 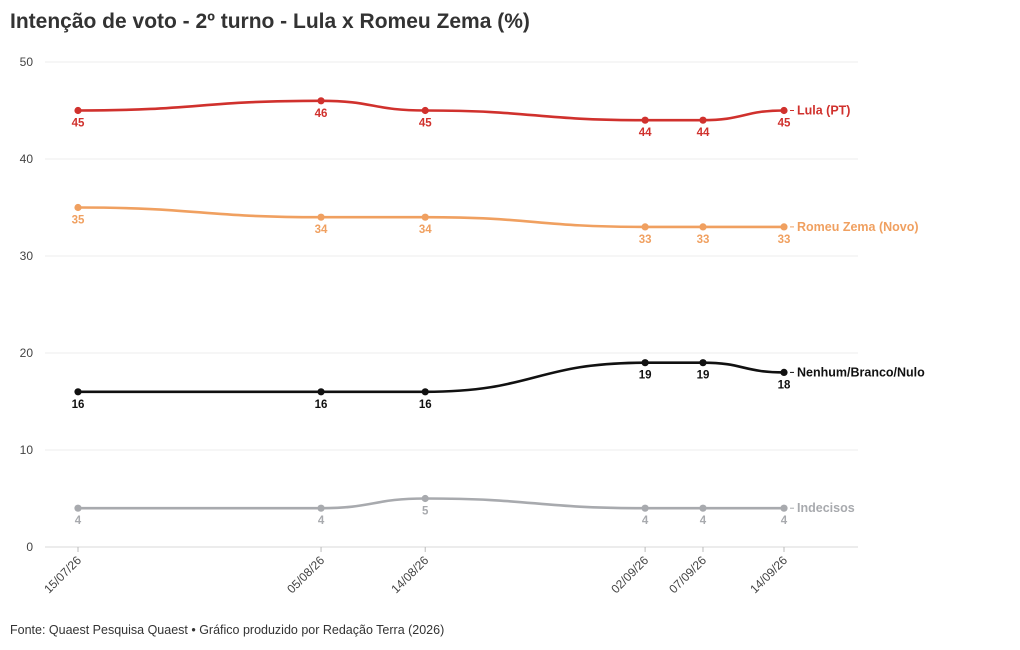 What do you see at coordinates (687, 574) in the screenshot?
I see `x-tick-label: 07/09/26` at bounding box center [687, 574].